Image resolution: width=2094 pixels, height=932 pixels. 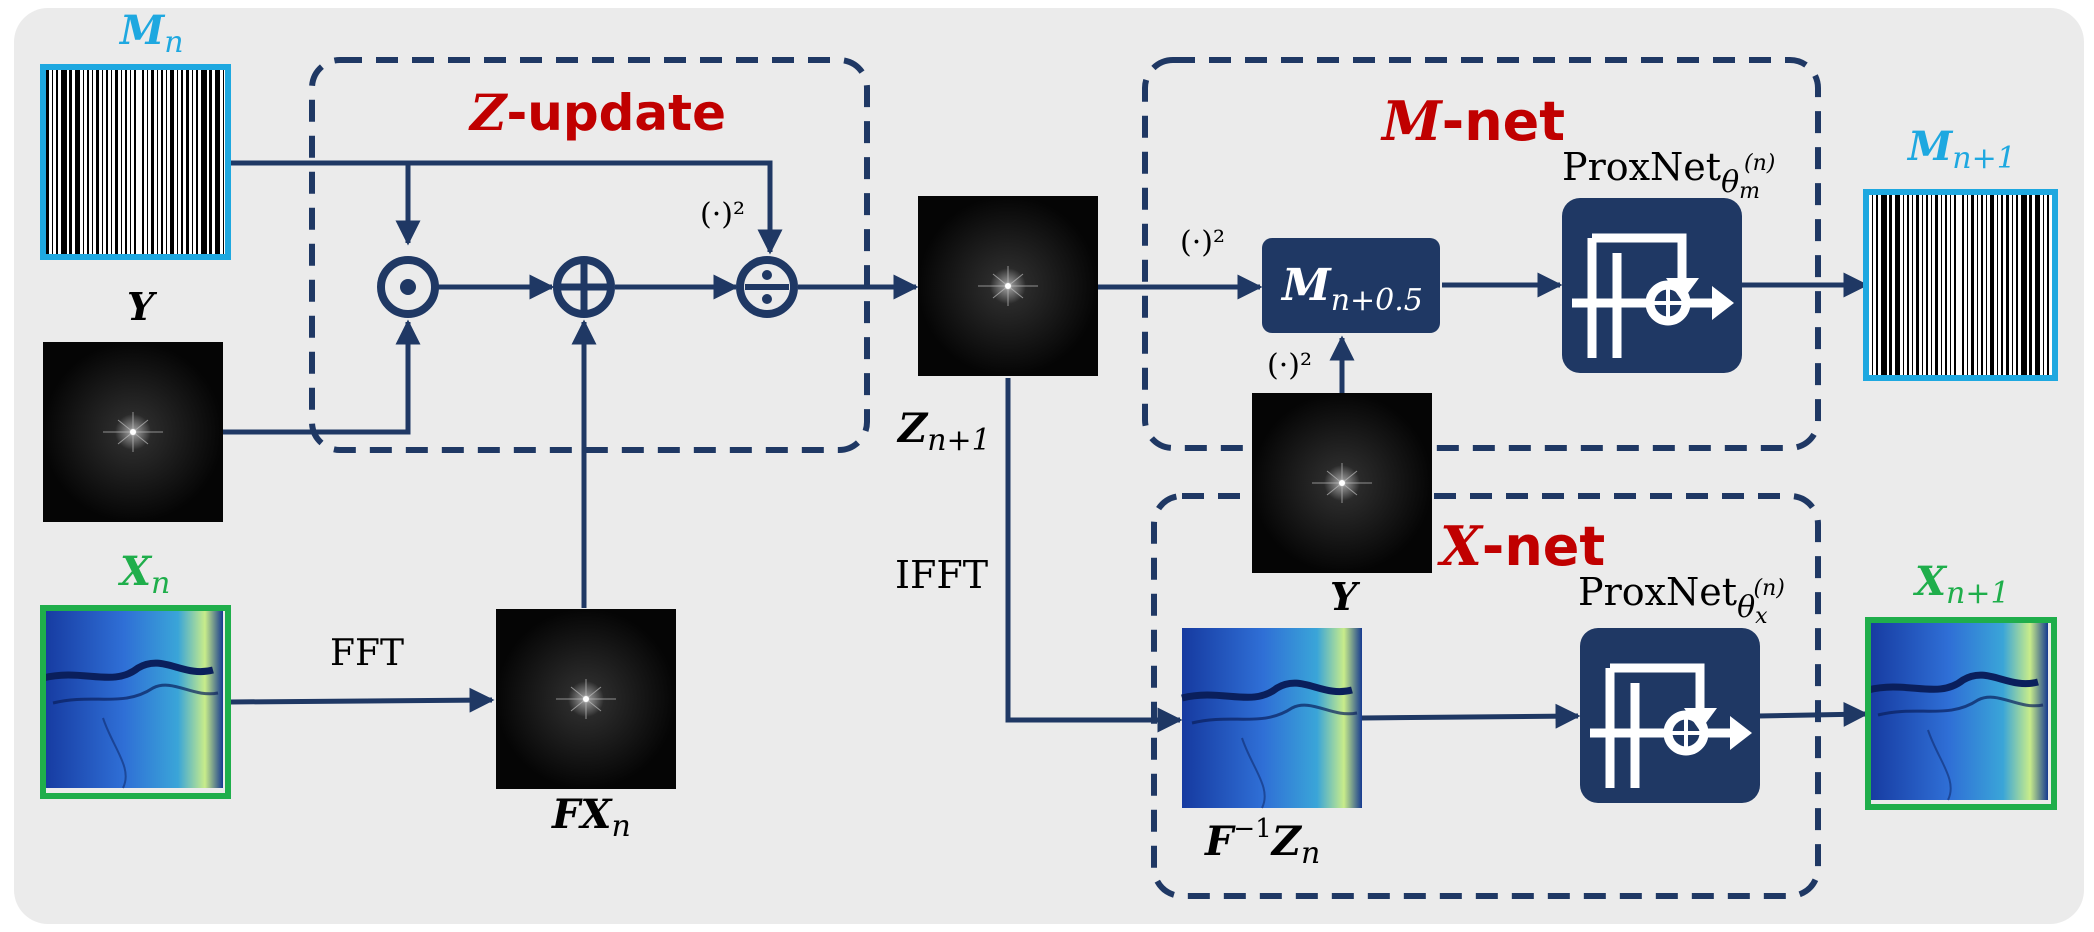 I want to click on x-output-label: Xn+1, so click(x=1961, y=584).